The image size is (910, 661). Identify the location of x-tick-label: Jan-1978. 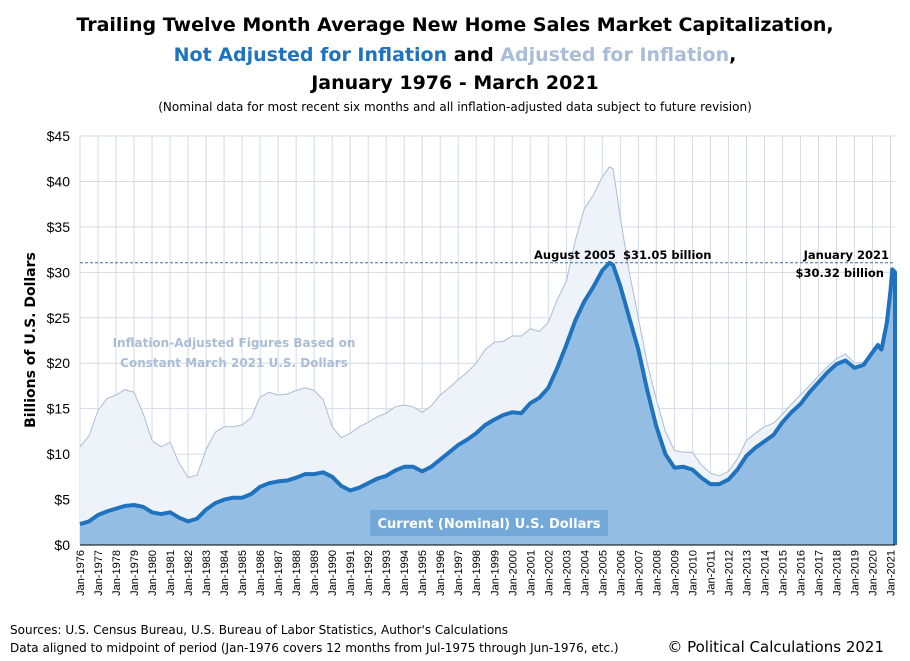
(117, 573).